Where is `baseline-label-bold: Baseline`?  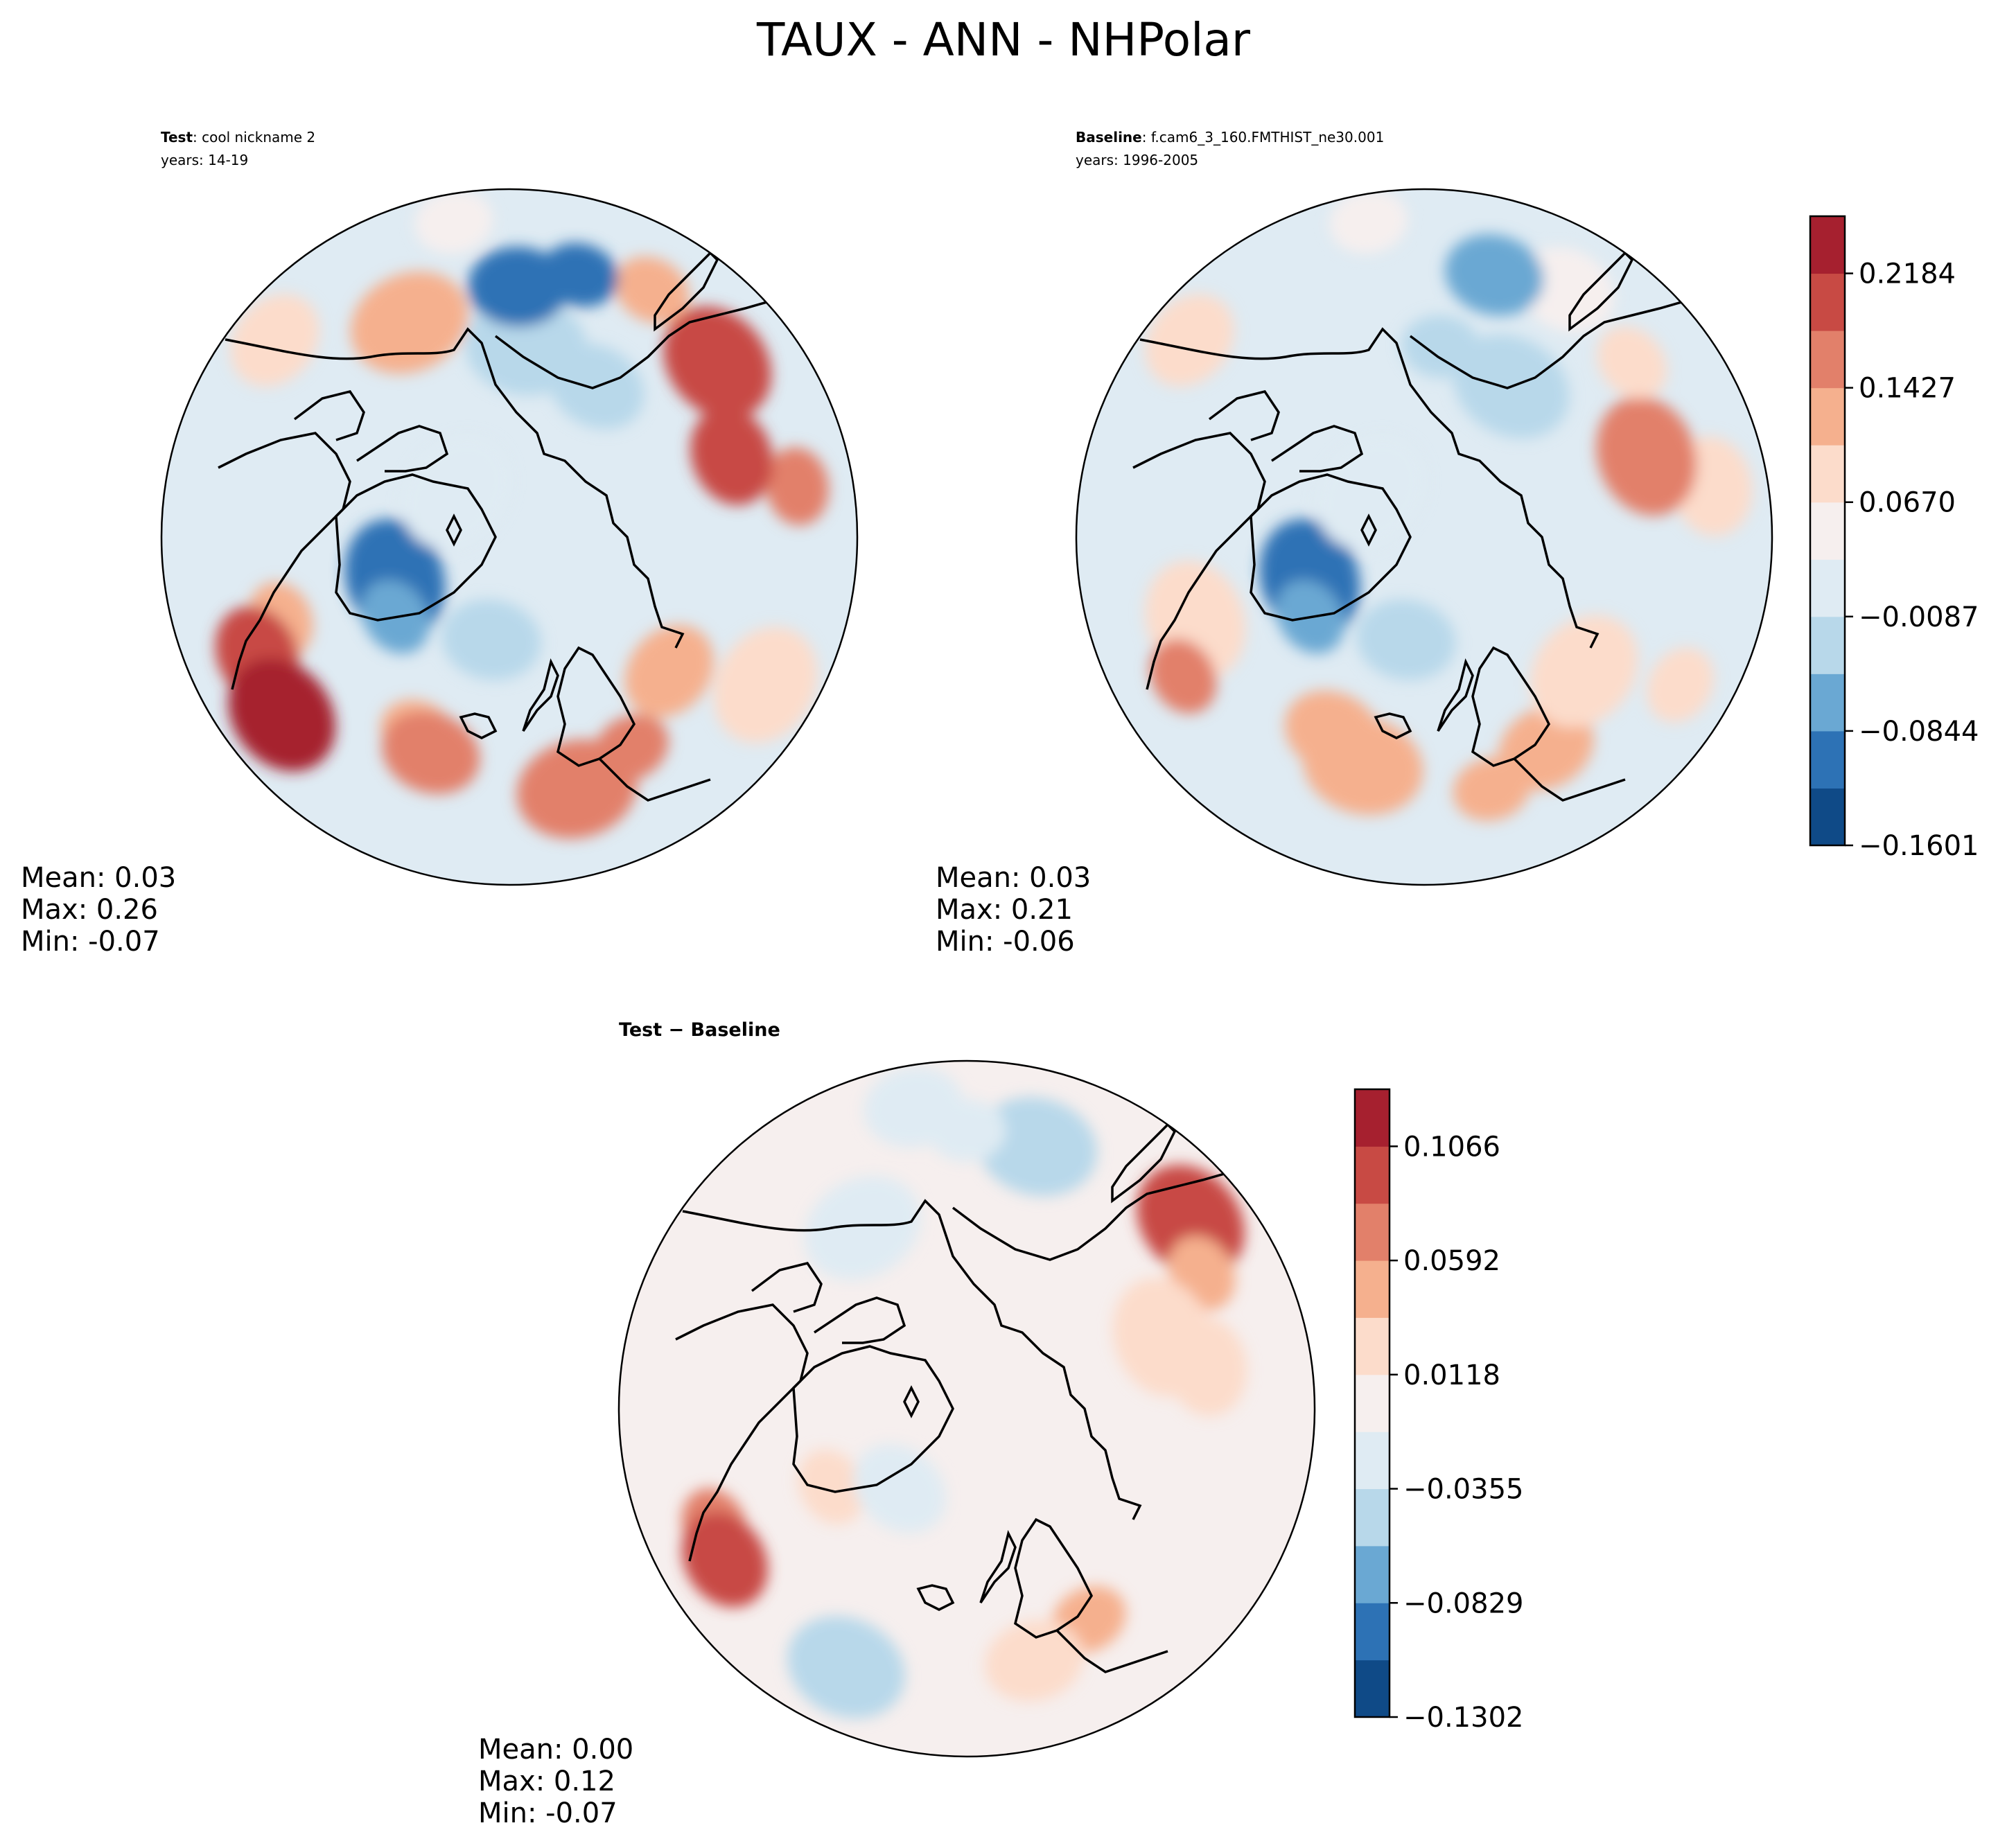
baseline-label-bold: Baseline is located at coordinates (1109, 137).